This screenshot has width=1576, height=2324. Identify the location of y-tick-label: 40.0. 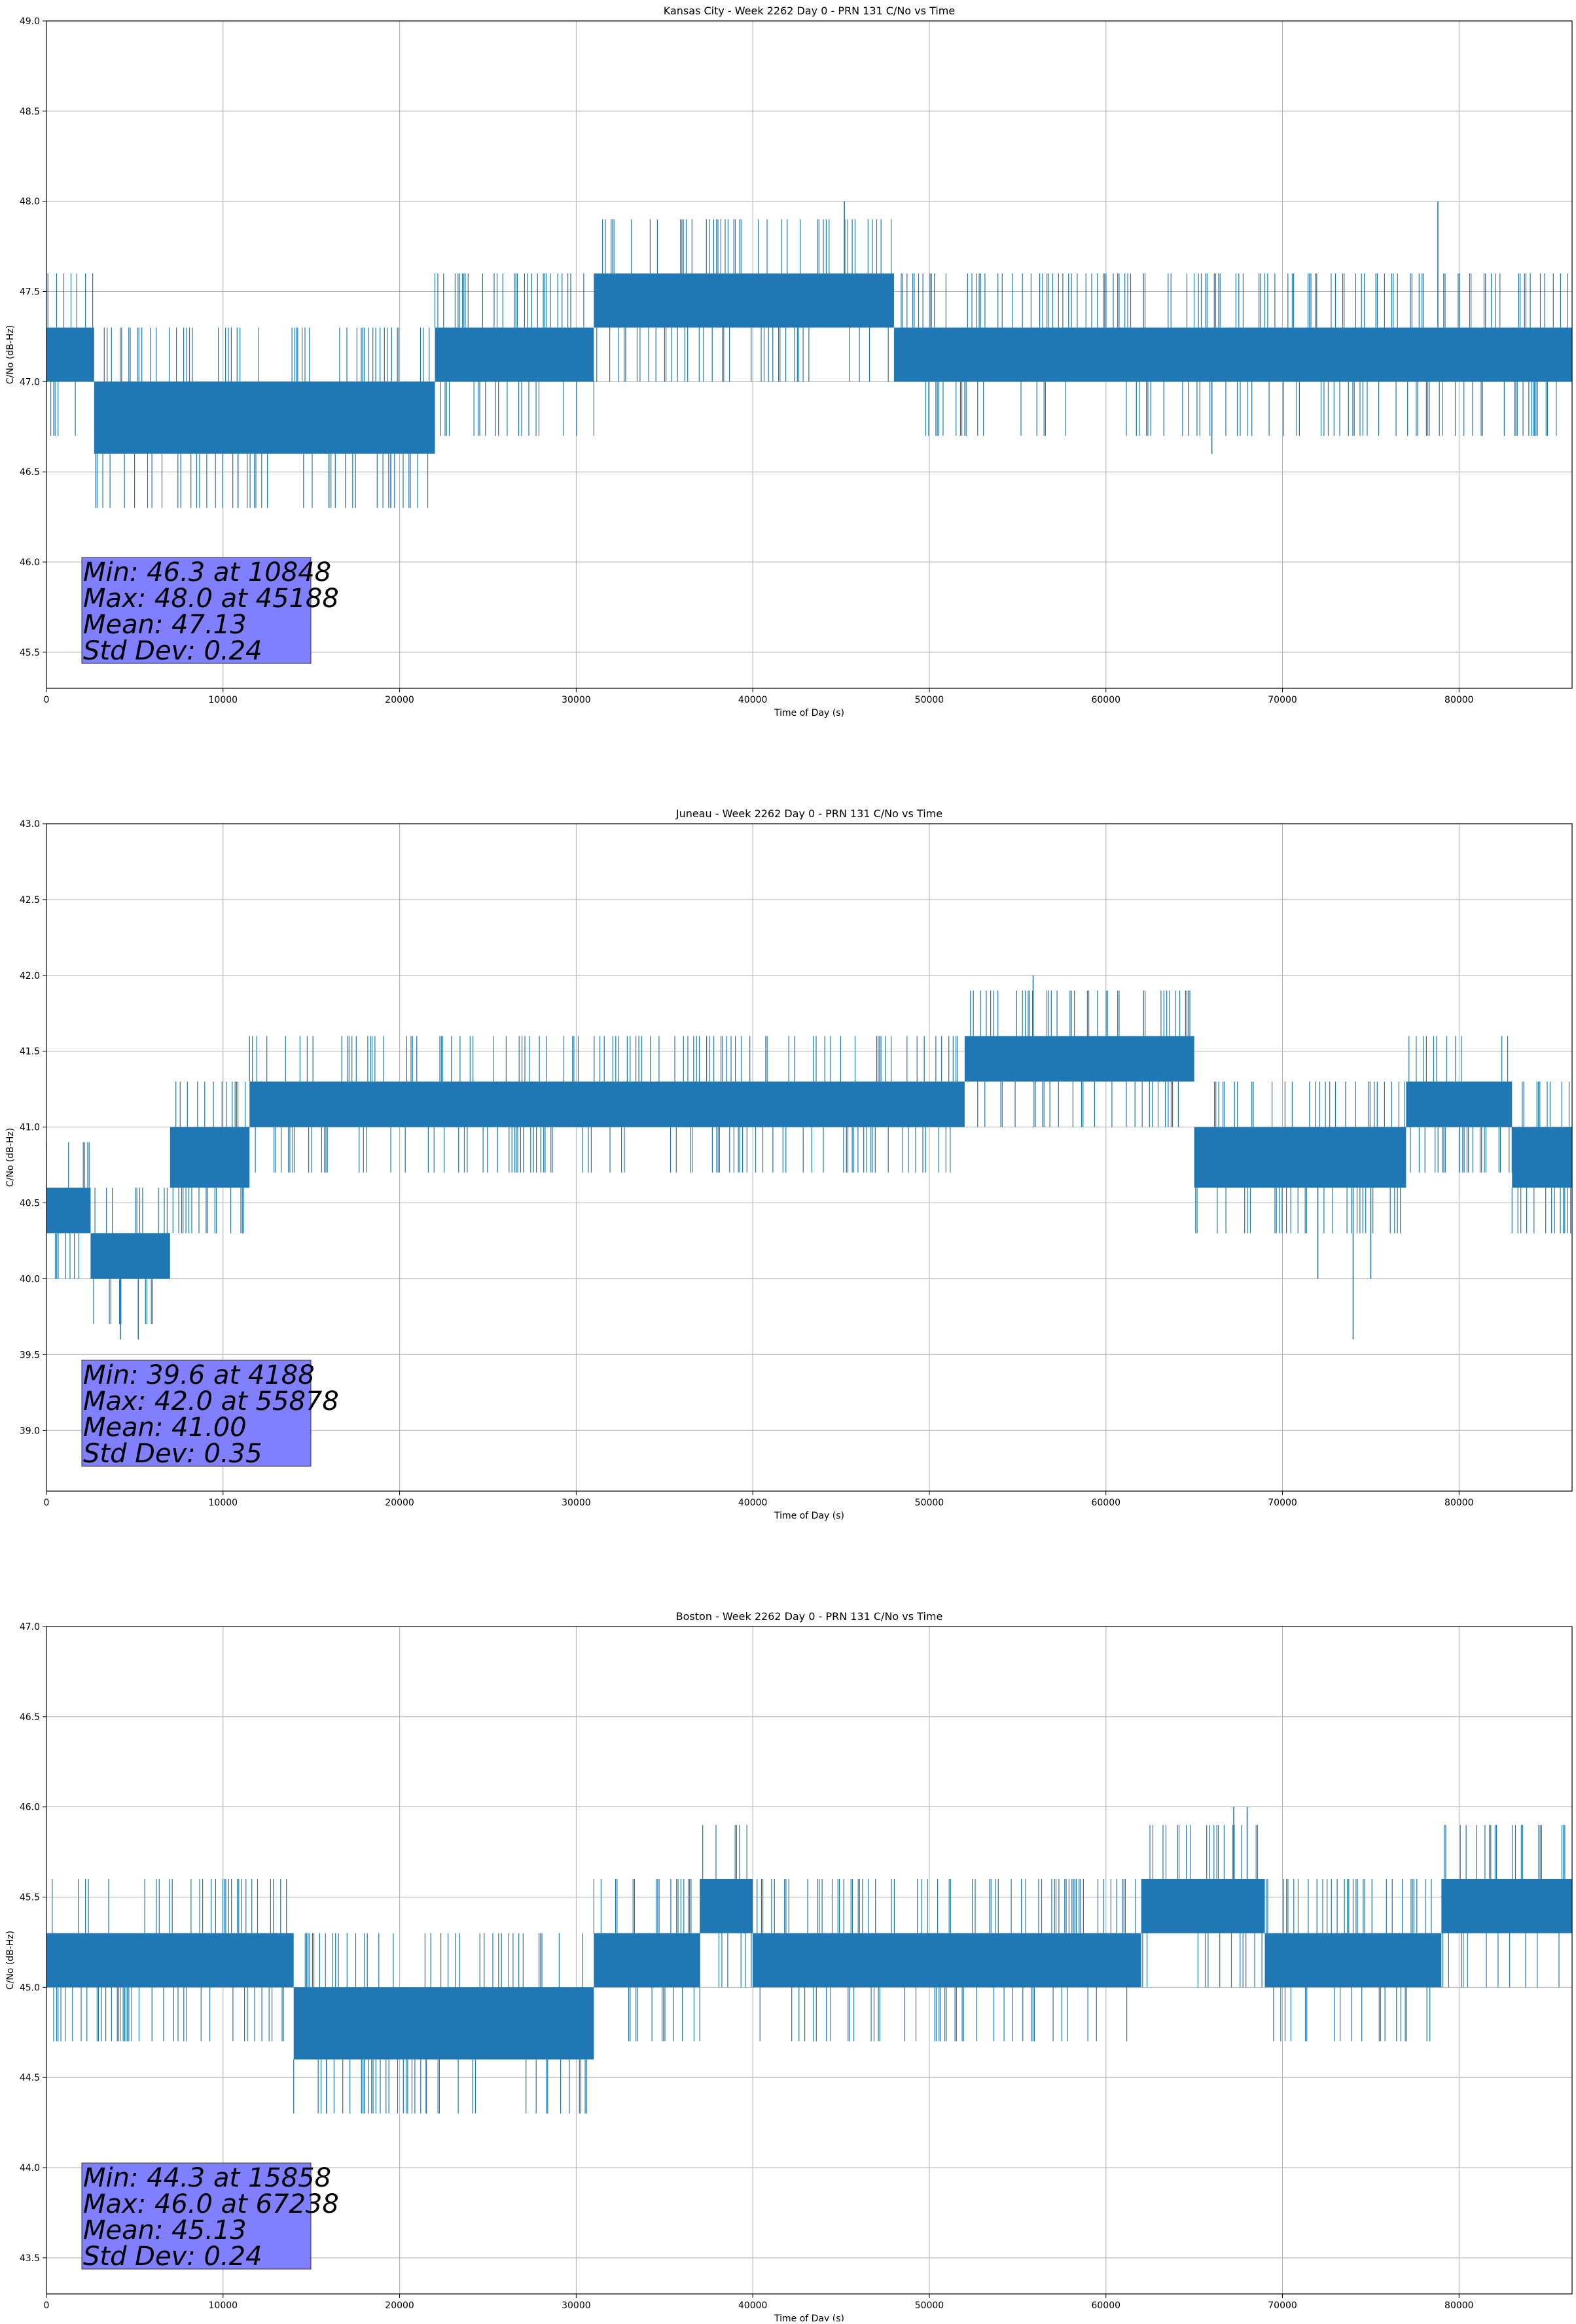
(30, 1279).